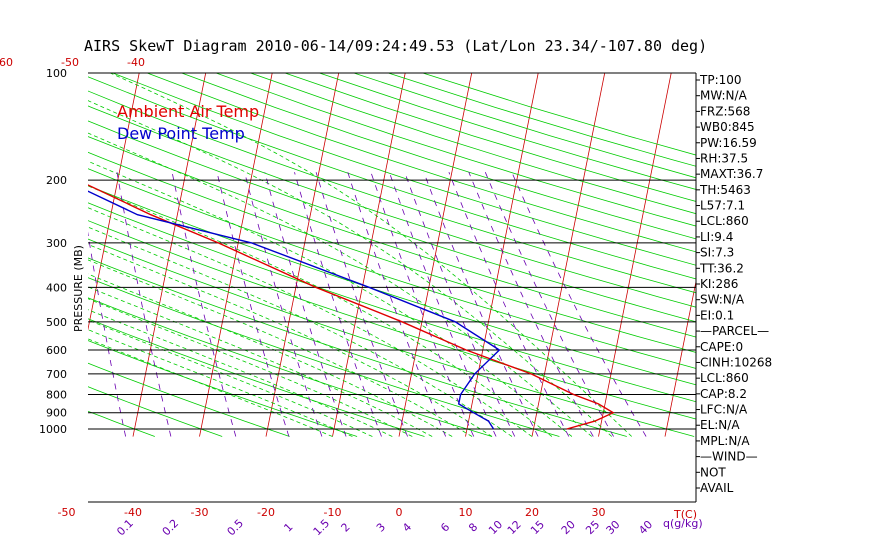  What do you see at coordinates (473, 527) in the screenshot?
I see `mixing-ratio-tick-label: 8` at bounding box center [473, 527].